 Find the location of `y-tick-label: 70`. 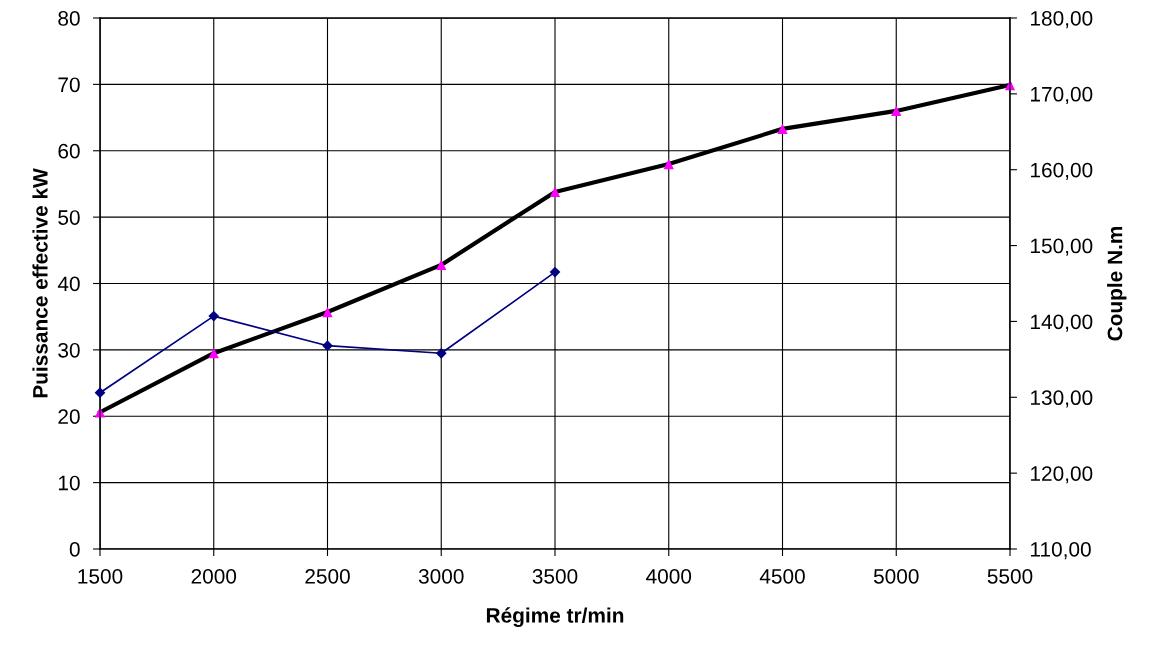

y-tick-label: 70 is located at coordinates (69, 85).